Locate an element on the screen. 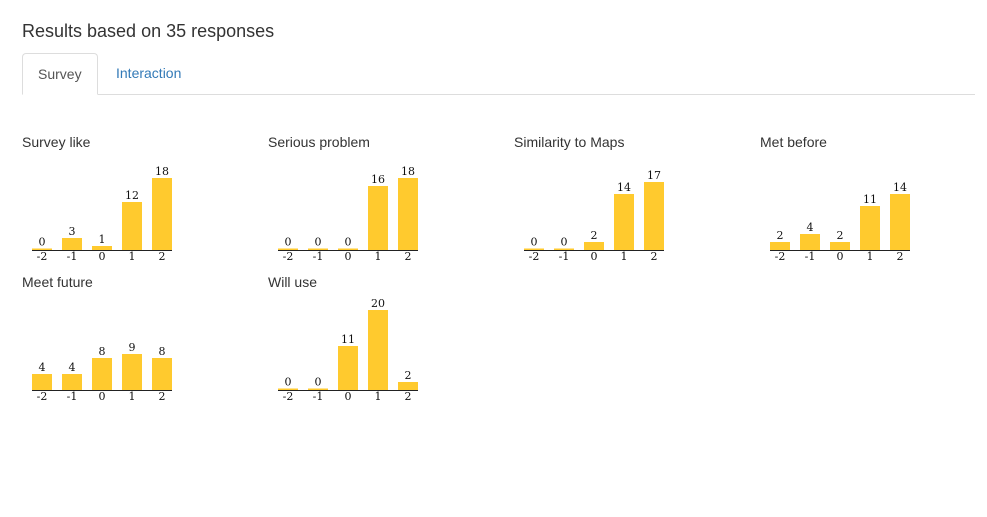 This screenshot has width=987, height=517. data-label: 17 is located at coordinates (654, 175).